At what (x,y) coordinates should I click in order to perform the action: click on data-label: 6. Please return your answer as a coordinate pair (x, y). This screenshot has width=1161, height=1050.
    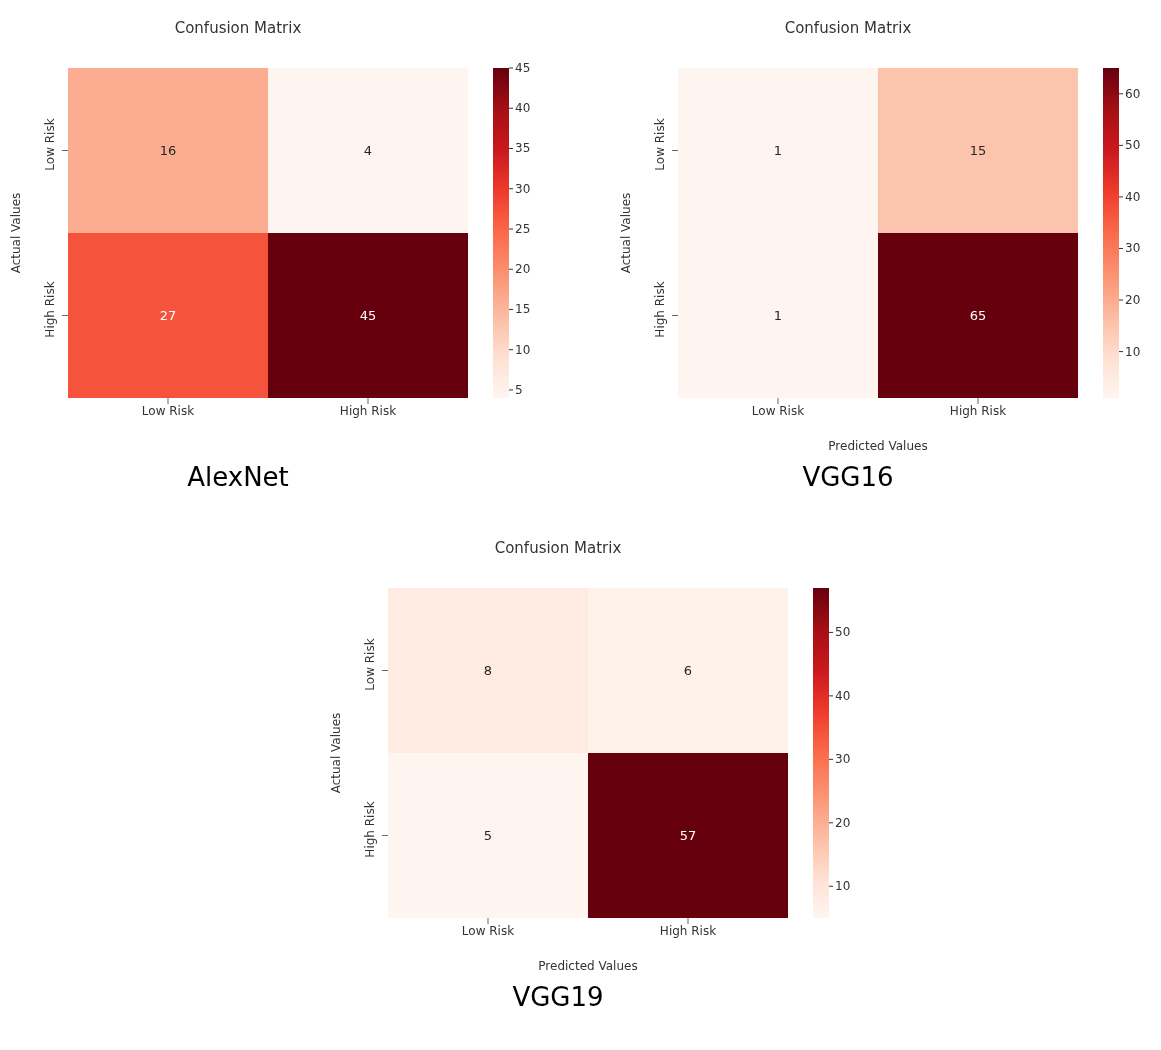
    Looking at the image, I should click on (688, 670).